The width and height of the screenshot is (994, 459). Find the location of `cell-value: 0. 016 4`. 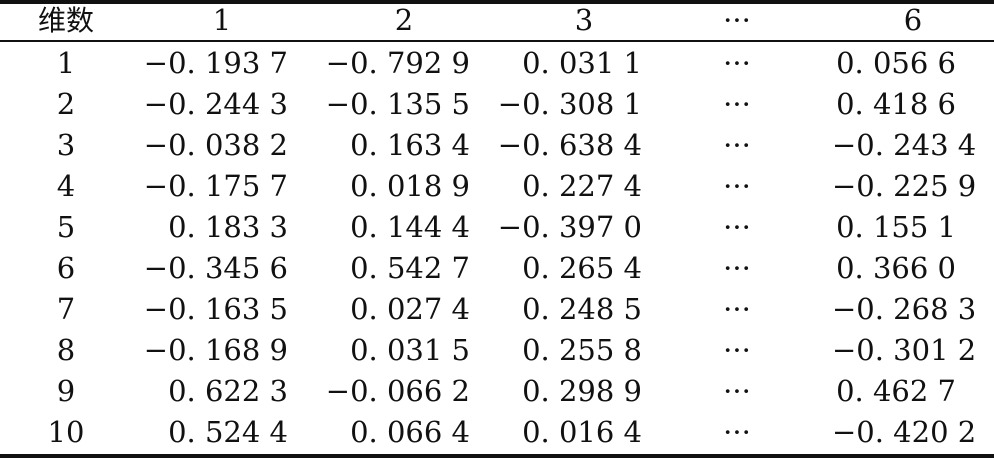

cell-value: 0. 016 4 is located at coordinates (582, 432).